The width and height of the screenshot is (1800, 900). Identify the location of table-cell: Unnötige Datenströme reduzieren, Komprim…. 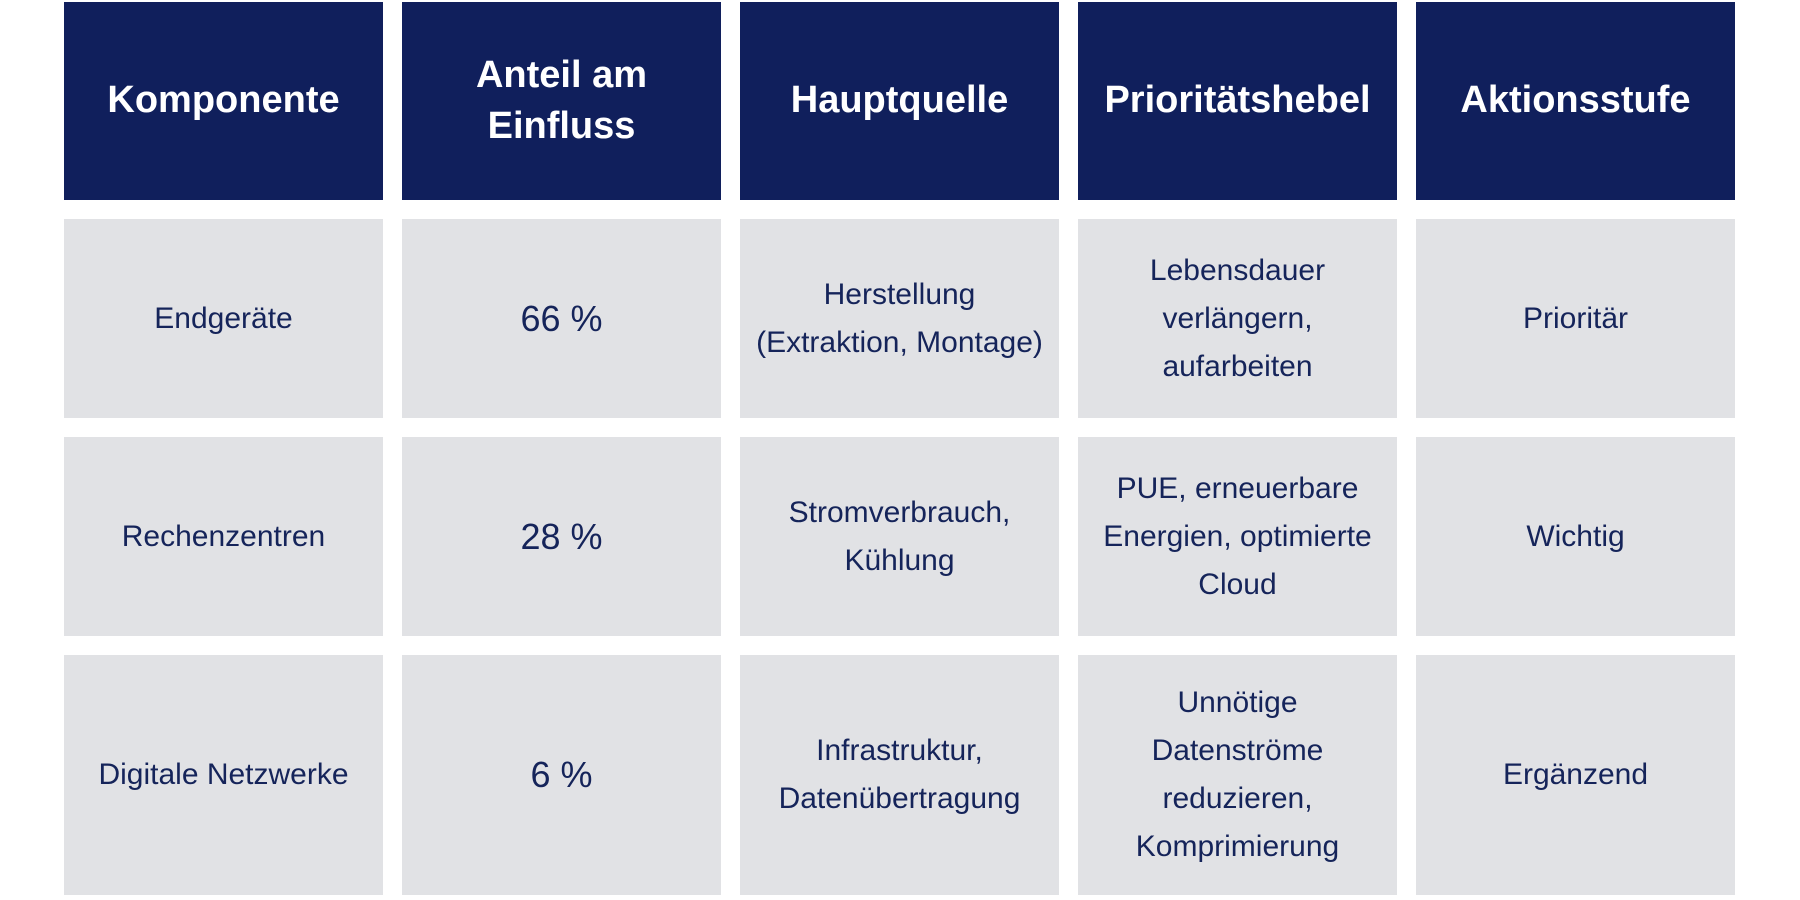
(1237, 775).